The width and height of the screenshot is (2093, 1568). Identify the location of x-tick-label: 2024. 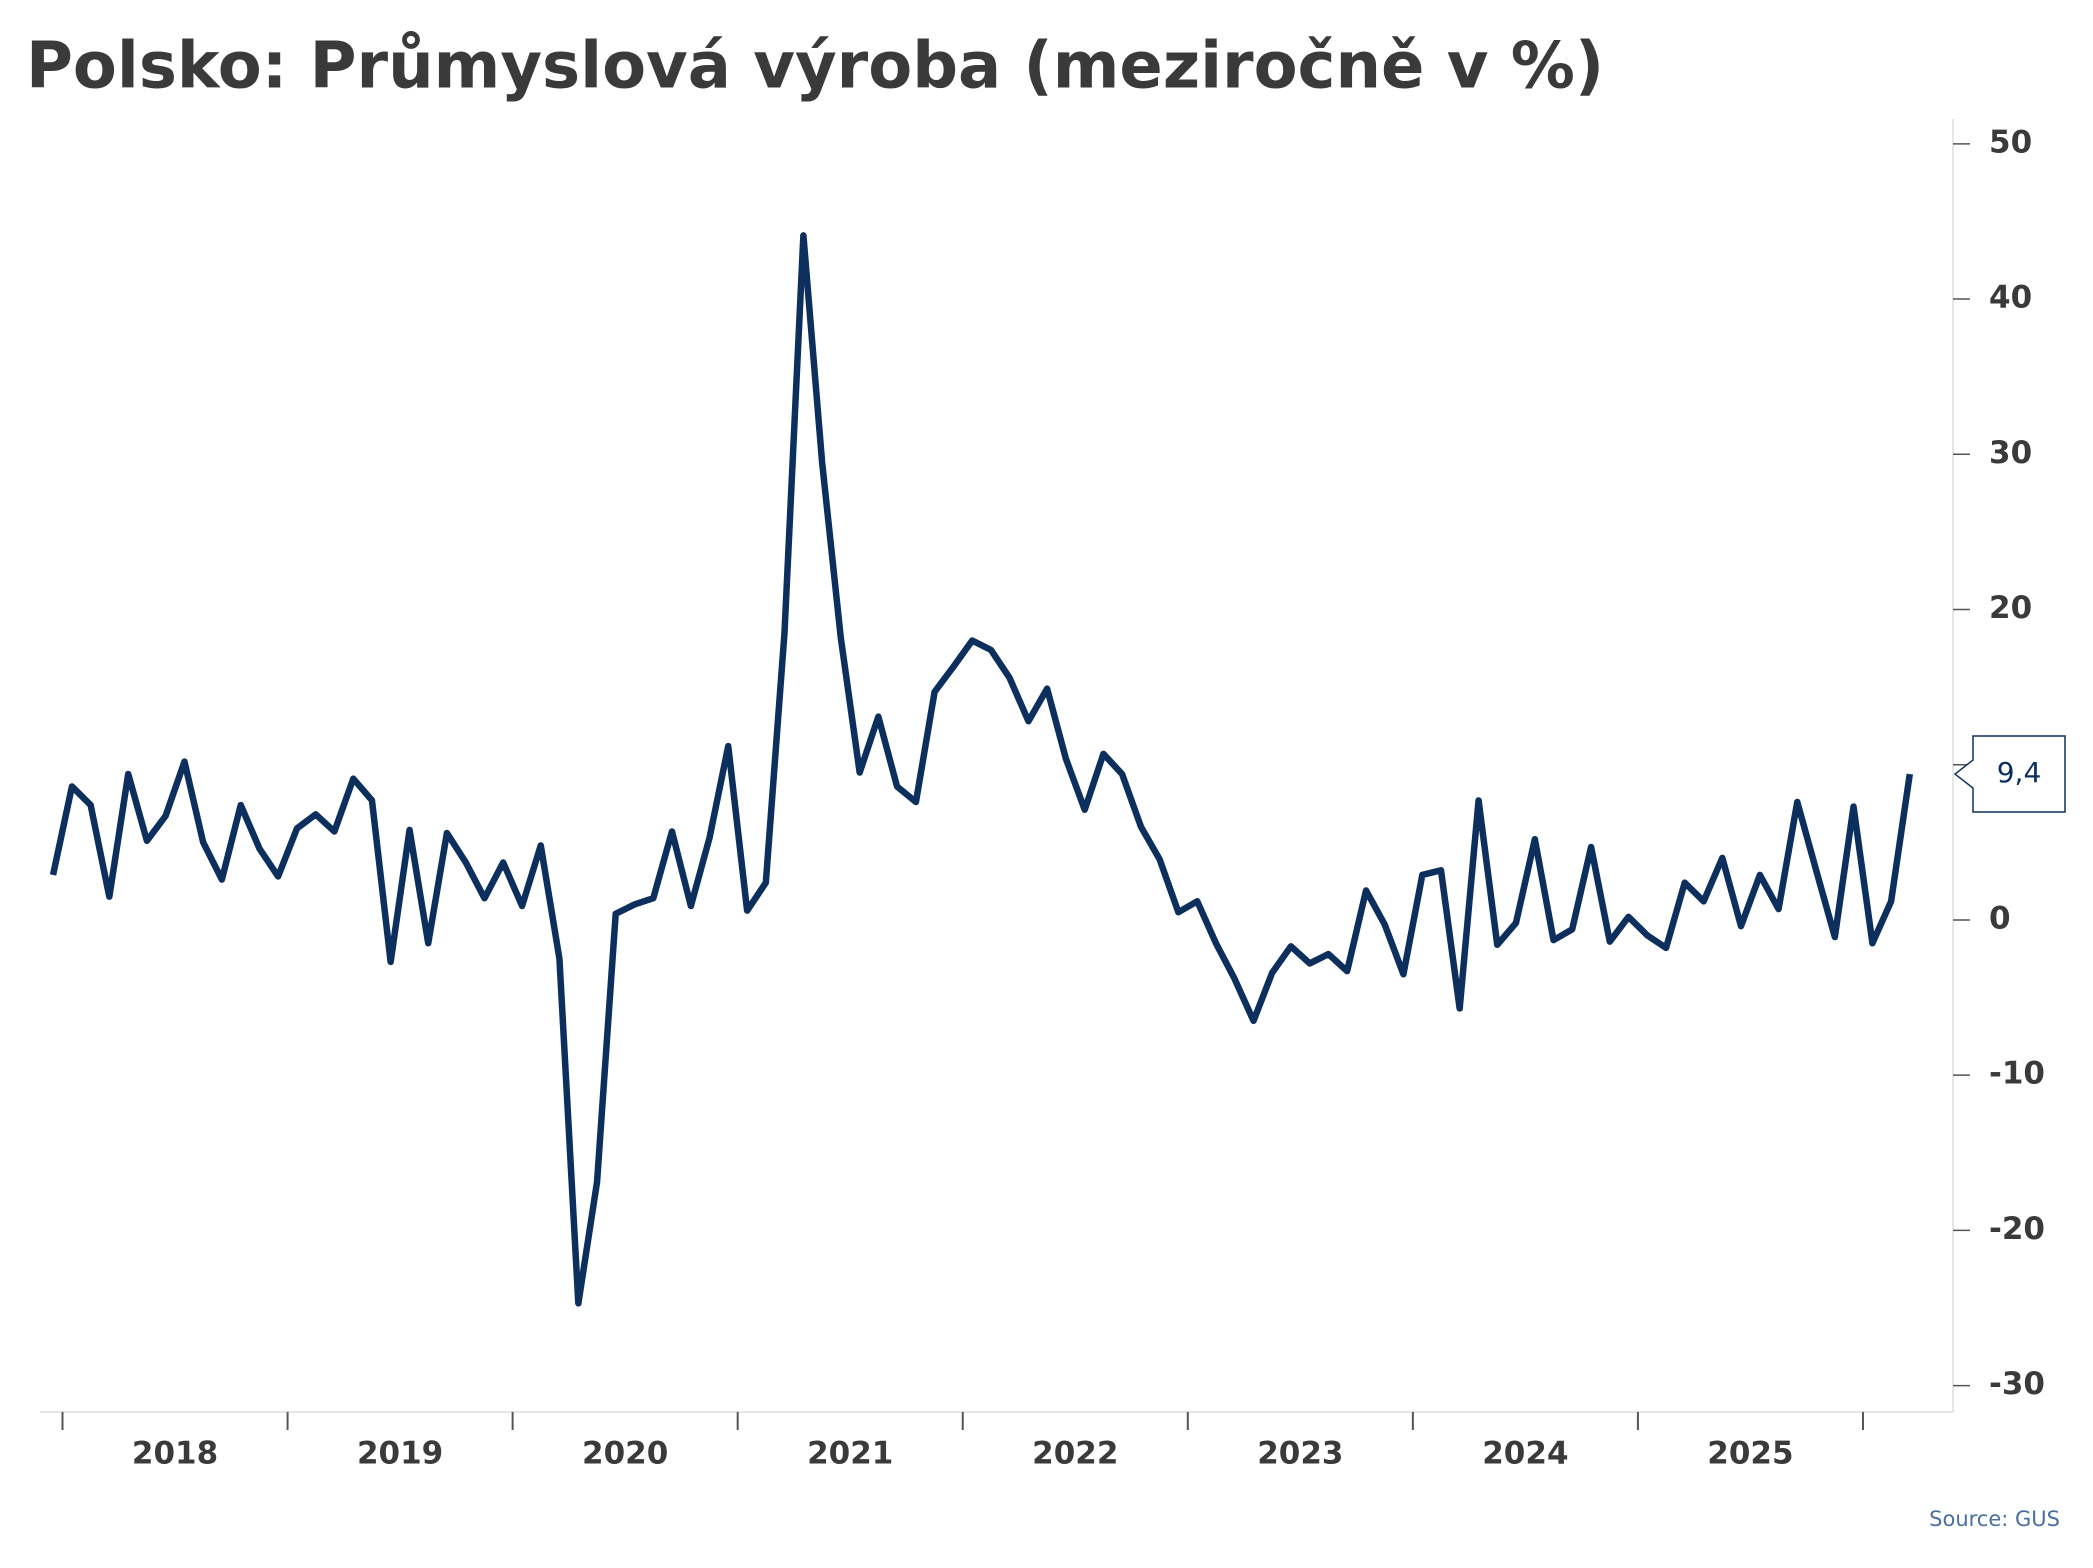
(1525, 1454).